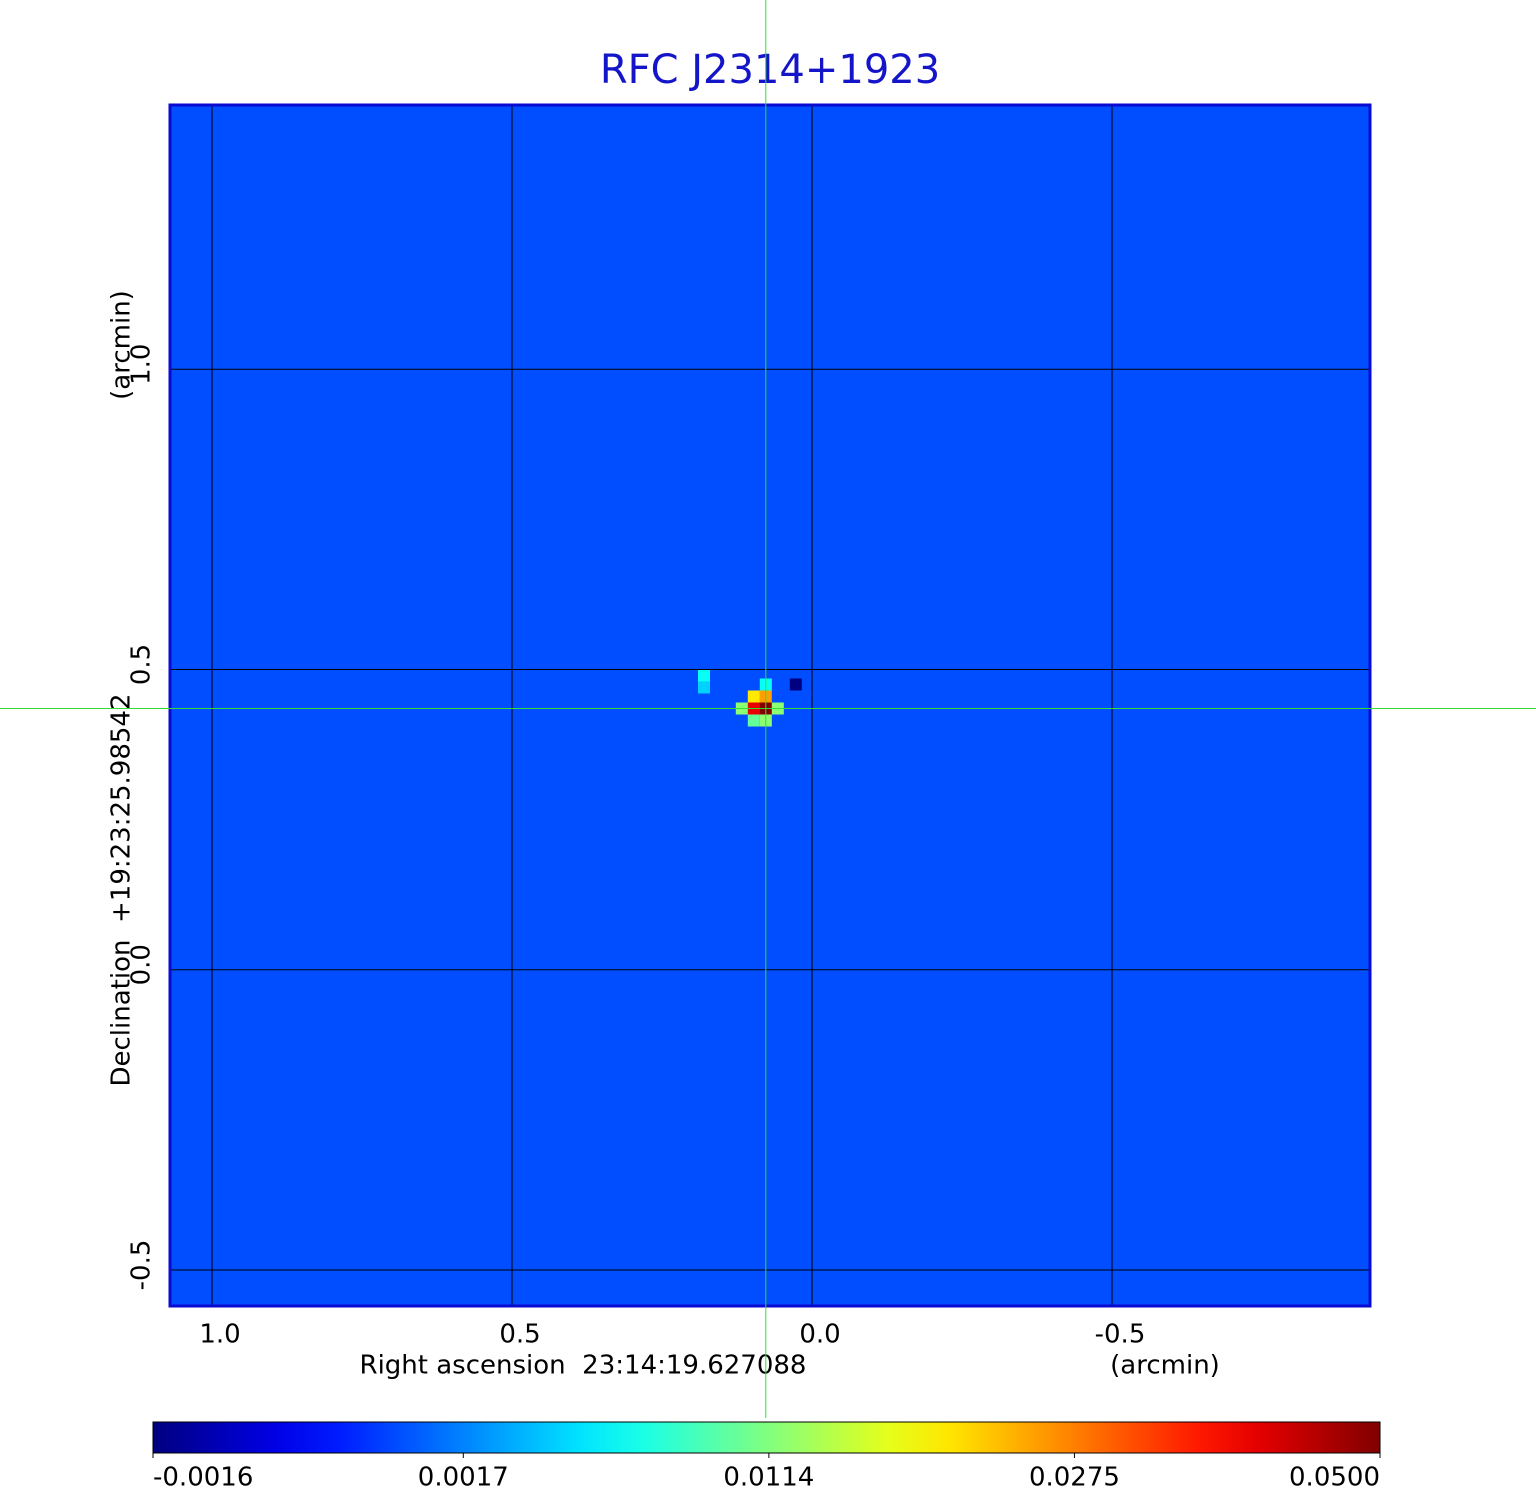 This screenshot has width=1536, height=1511. What do you see at coordinates (819, 1335) in the screenshot?
I see `x-tick-label: 0.0` at bounding box center [819, 1335].